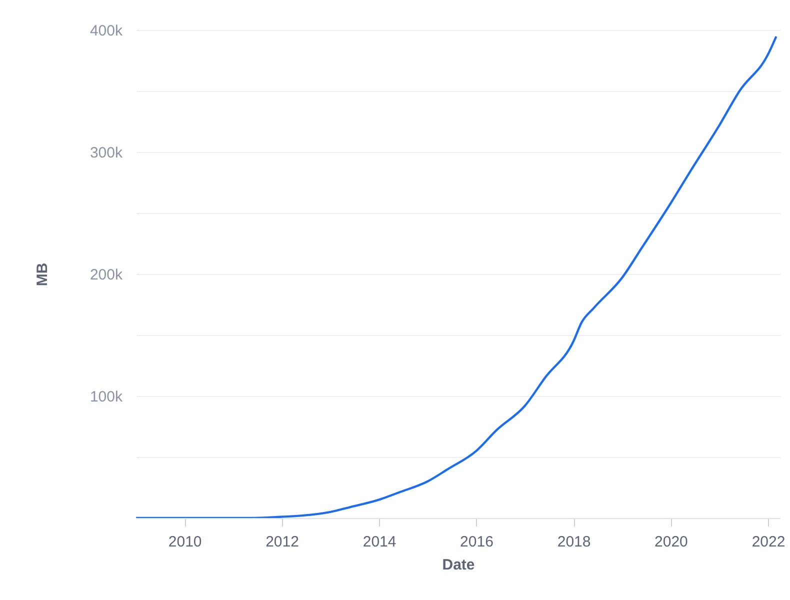  I want to click on x-tick-label: 2020, so click(671, 542).